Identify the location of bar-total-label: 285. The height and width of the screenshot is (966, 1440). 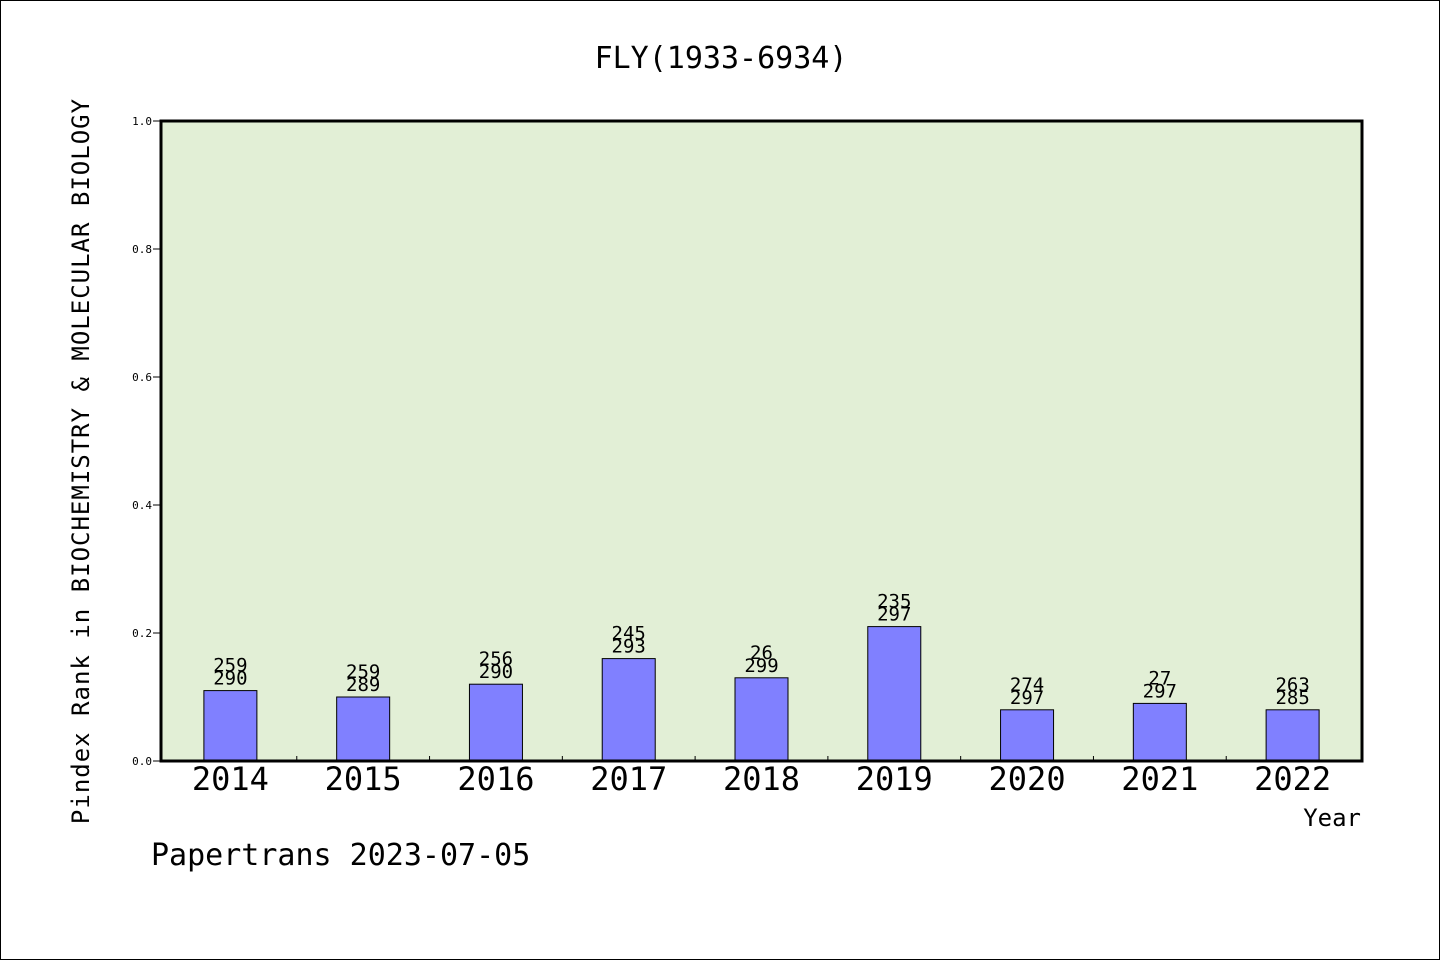
(1292, 698).